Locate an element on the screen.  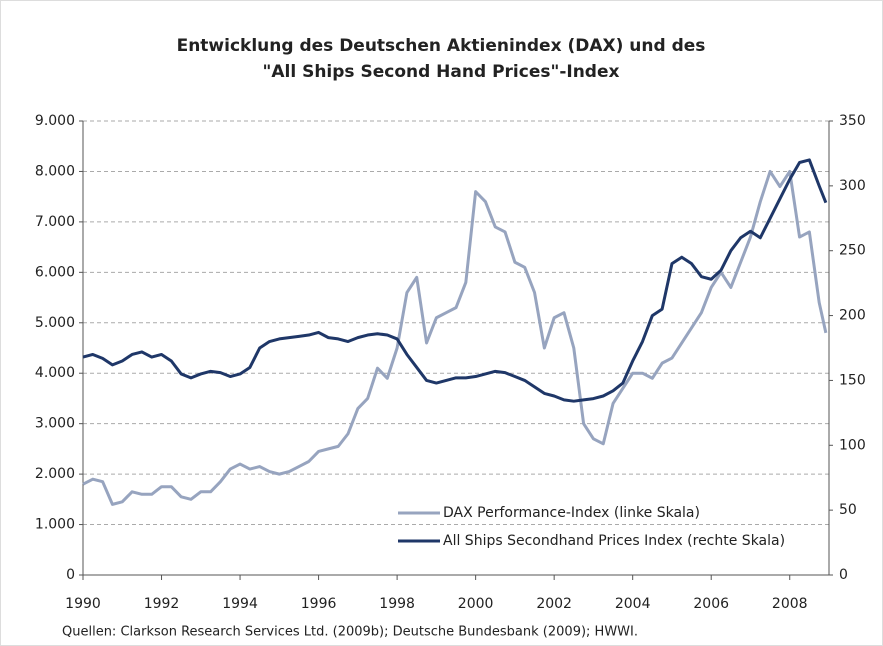
x-tick-label: 1996 is located at coordinates (319, 604).